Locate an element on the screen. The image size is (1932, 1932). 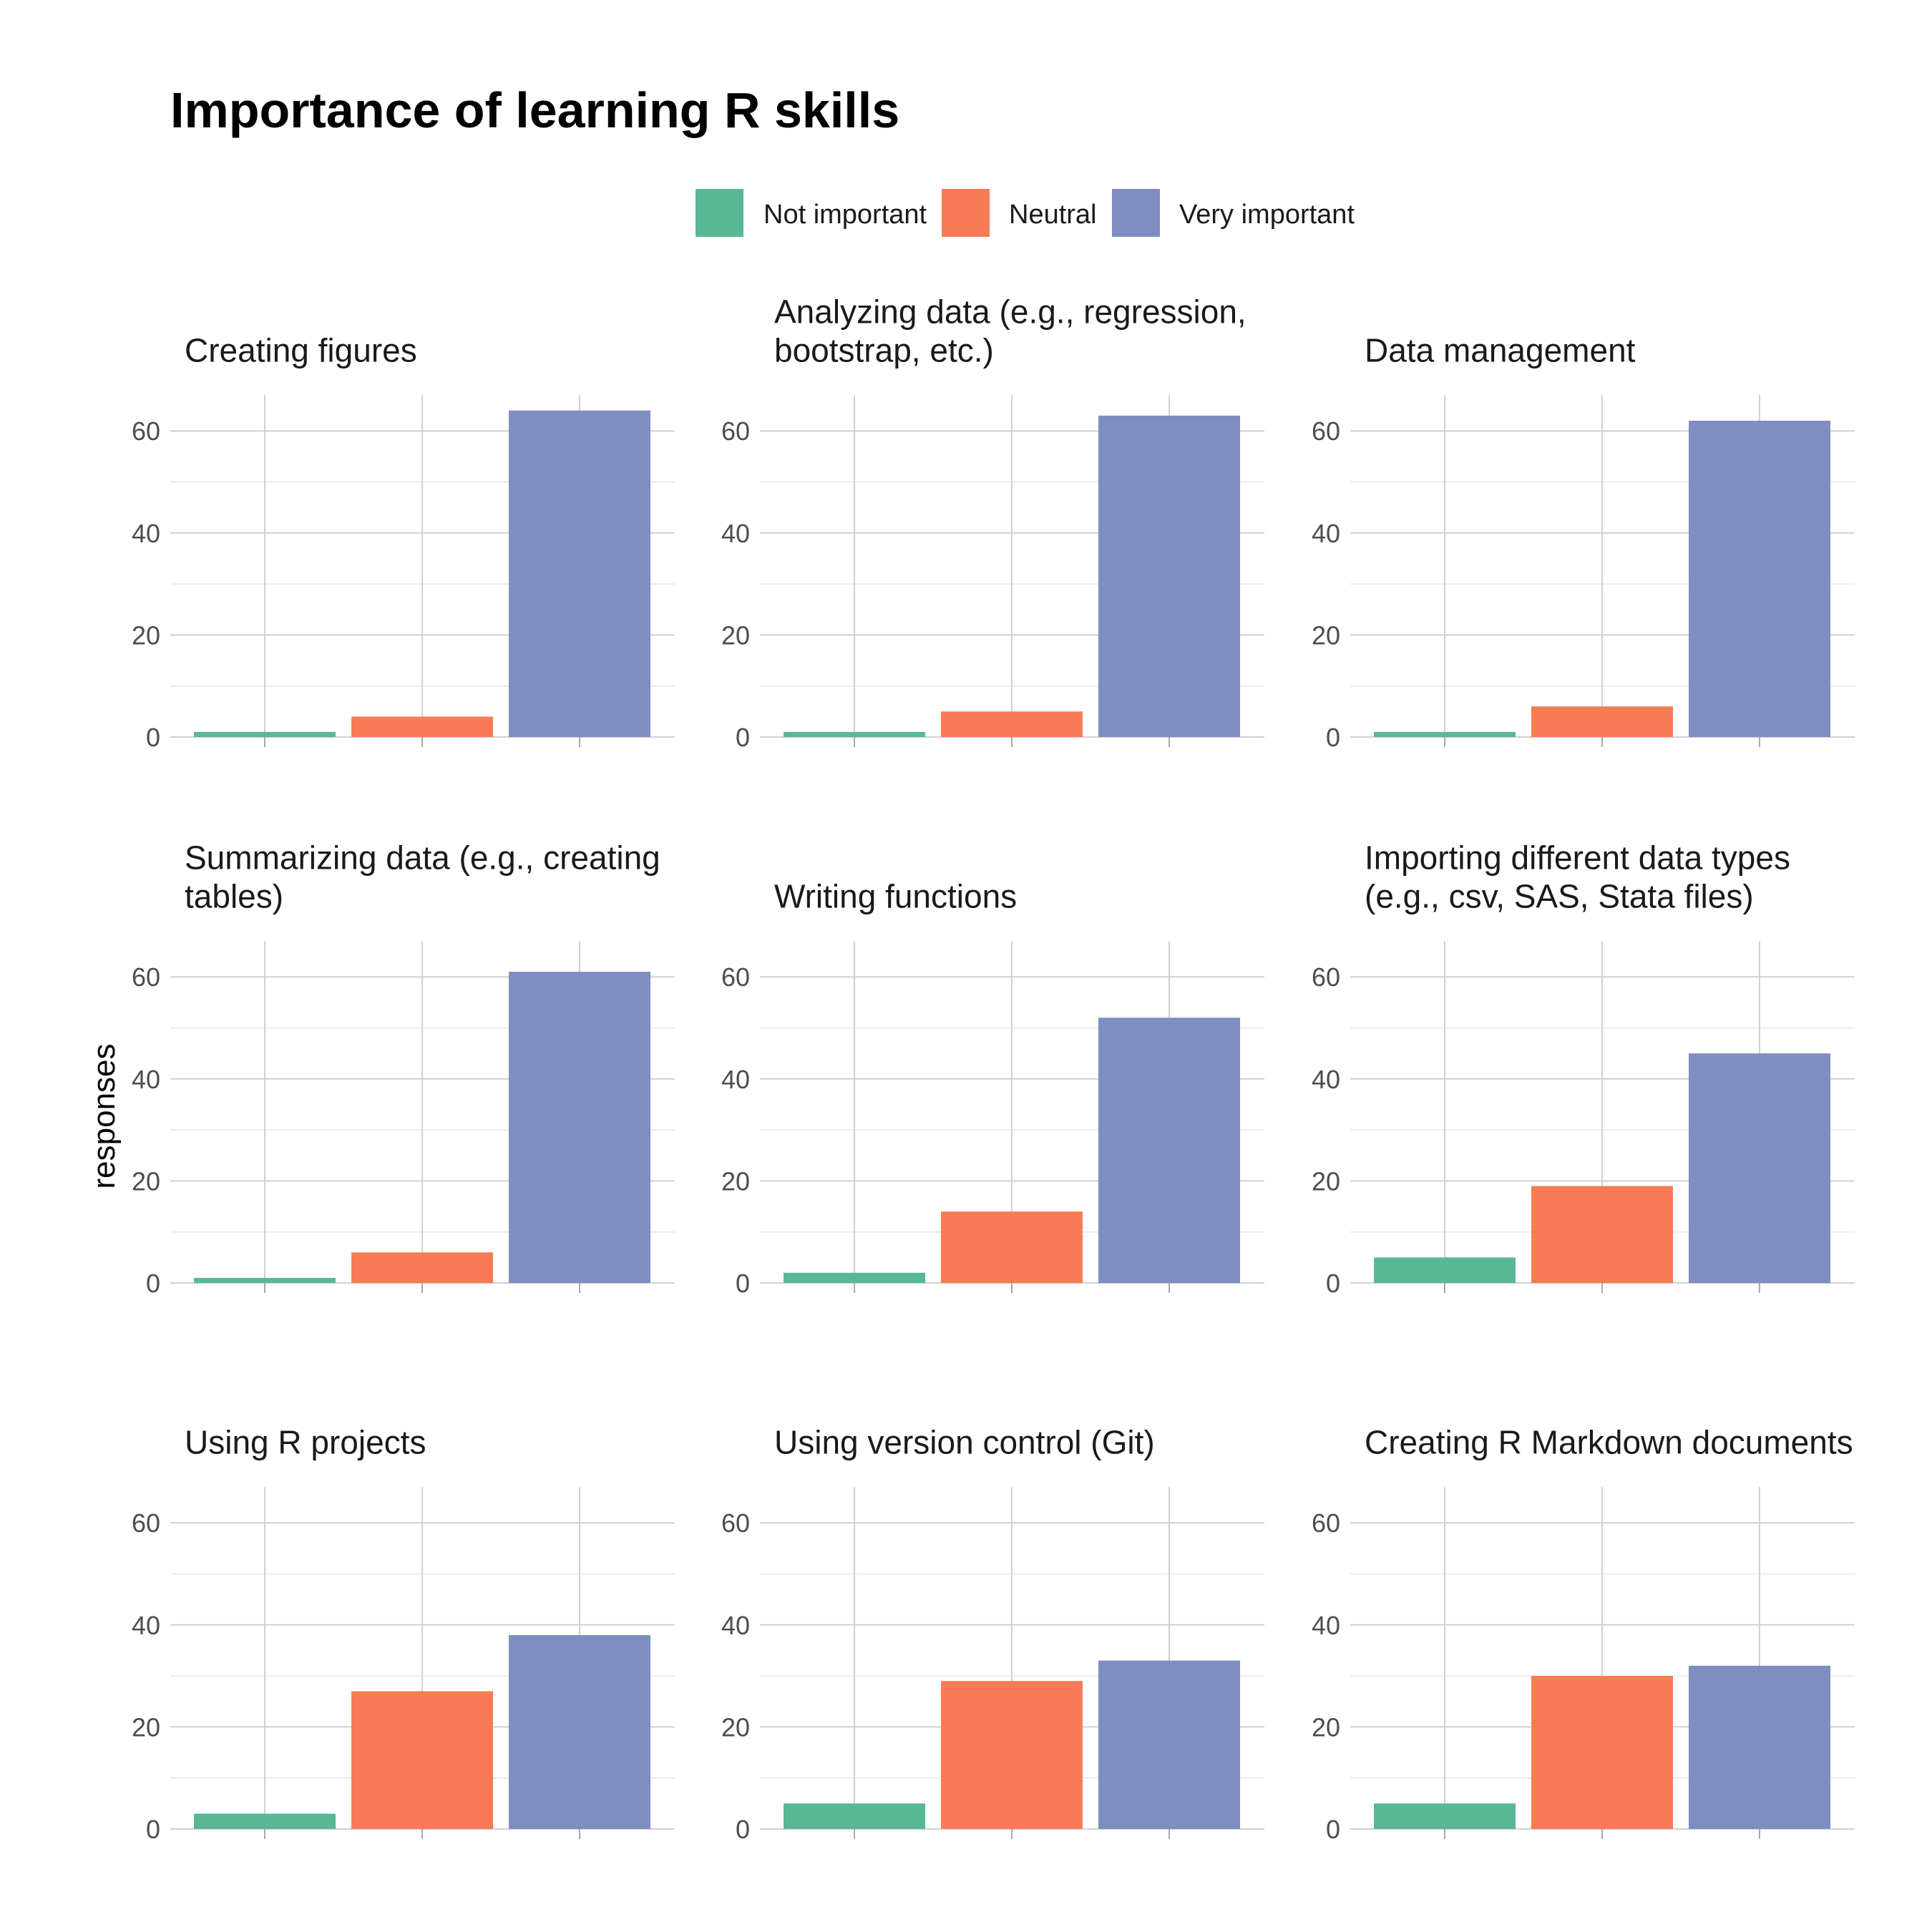
legend-label-0: Not important is located at coordinates (845, 215).